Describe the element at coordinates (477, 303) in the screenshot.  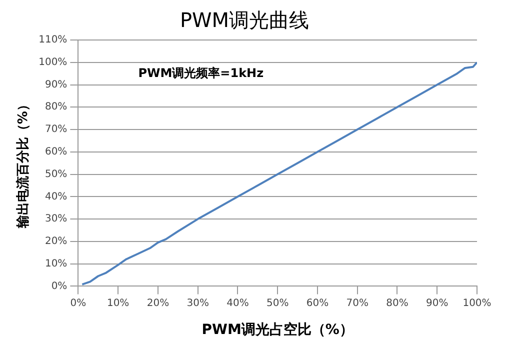
I see `x-tick-label: 100%` at that location.